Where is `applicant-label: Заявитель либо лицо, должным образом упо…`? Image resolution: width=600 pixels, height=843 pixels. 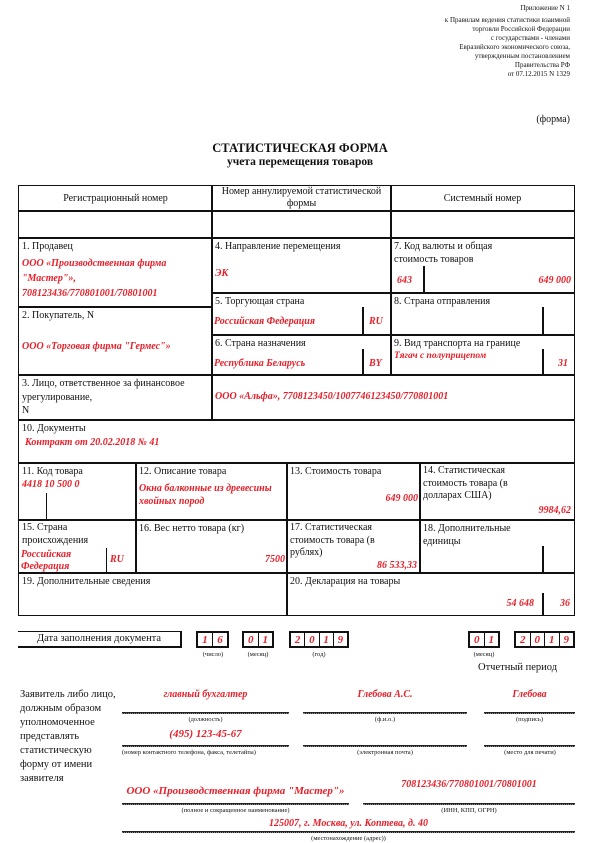
applicant-label: Заявитель либо лицо, должным образом упо… is located at coordinates (68, 736).